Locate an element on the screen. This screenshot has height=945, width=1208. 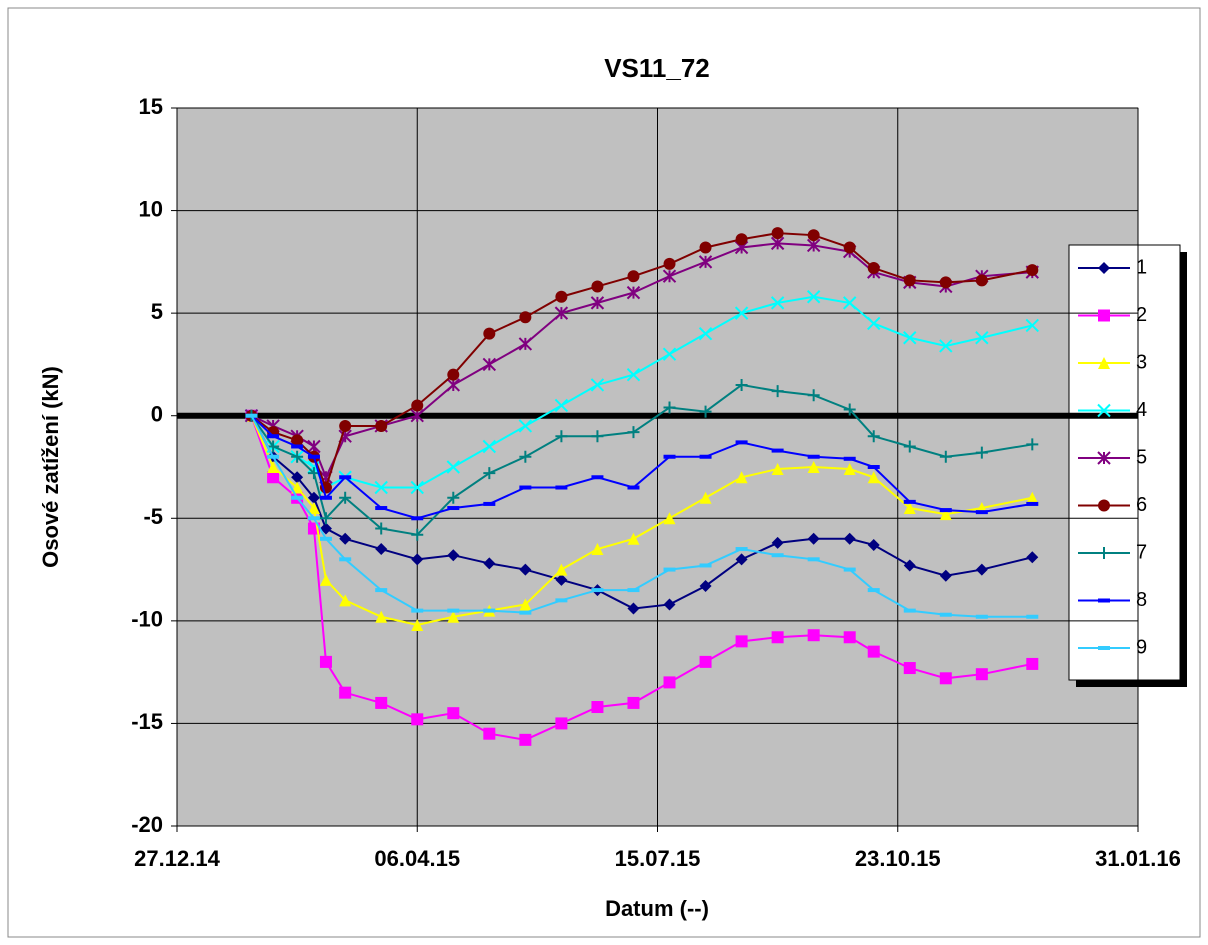
x-tick-label: 31.01.16 is located at coordinates (1138, 858).